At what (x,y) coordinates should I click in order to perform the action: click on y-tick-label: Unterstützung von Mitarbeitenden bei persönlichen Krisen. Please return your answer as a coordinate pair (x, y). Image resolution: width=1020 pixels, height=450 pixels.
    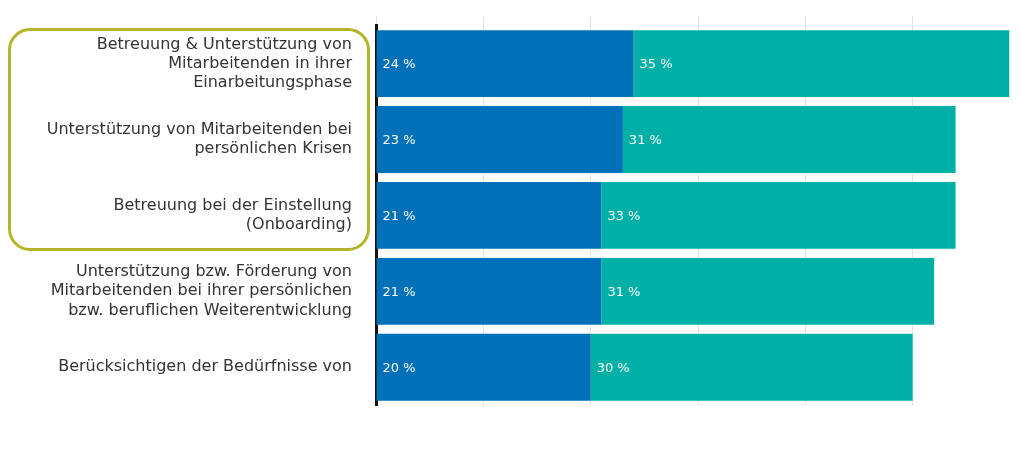
    Looking at the image, I should click on (199, 138).